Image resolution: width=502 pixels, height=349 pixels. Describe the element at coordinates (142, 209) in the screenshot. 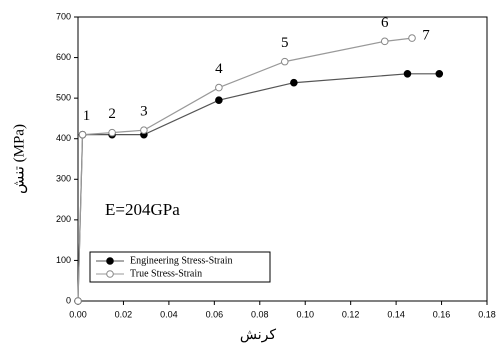

I see `modulus-note: E=204GPa` at that location.